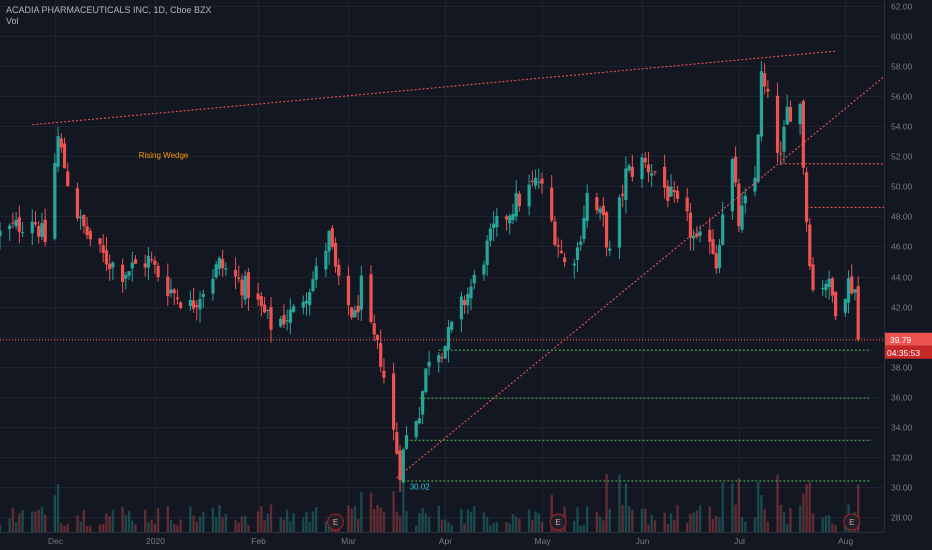 This screenshot has width=932, height=550. I want to click on earnings-marker, so click(336, 522).